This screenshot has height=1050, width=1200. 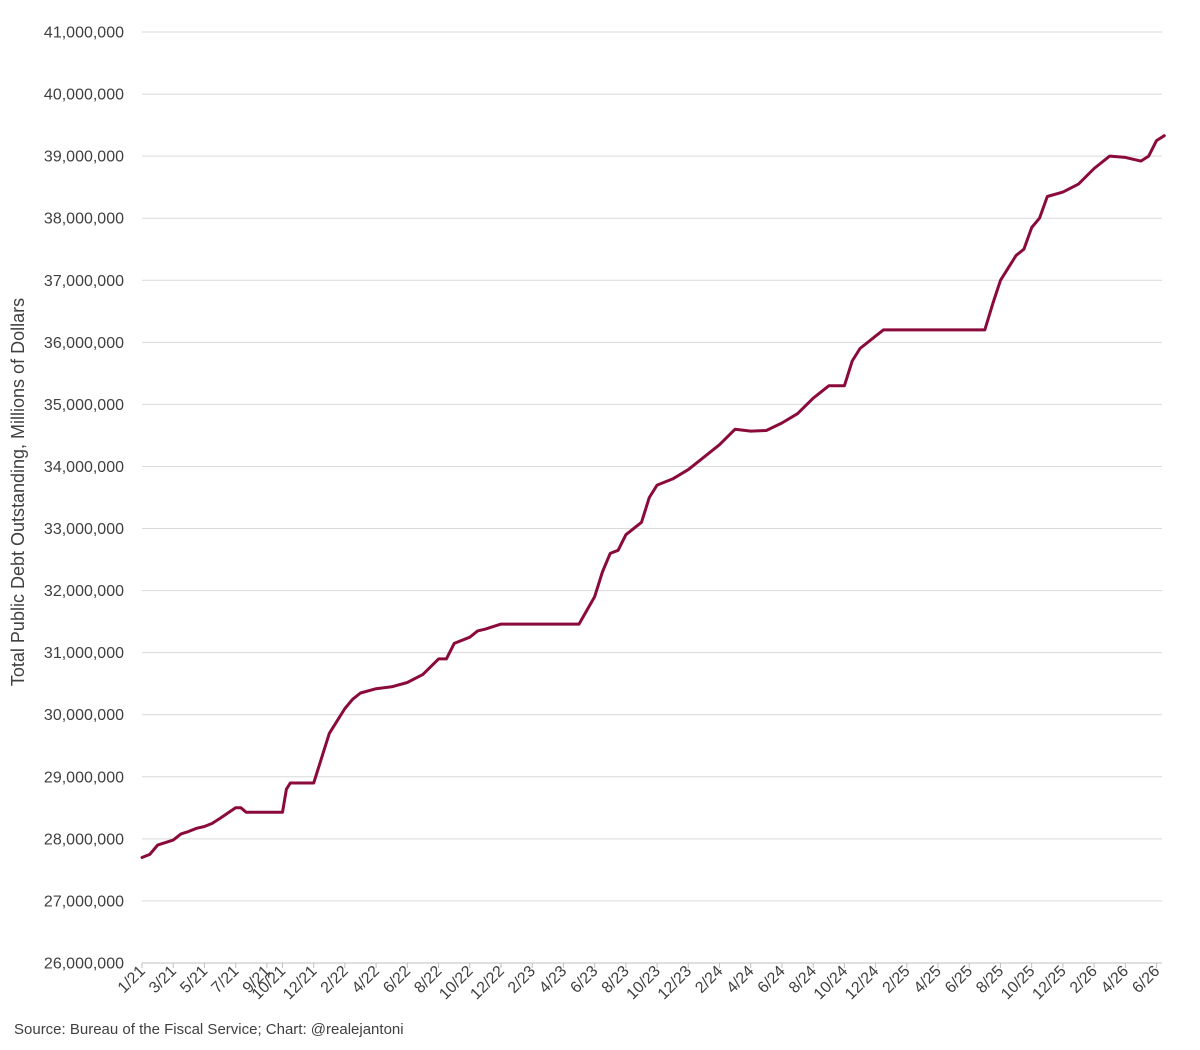 What do you see at coordinates (84, 901) in the screenshot?
I see `y-tick-label: 27,000,000` at bounding box center [84, 901].